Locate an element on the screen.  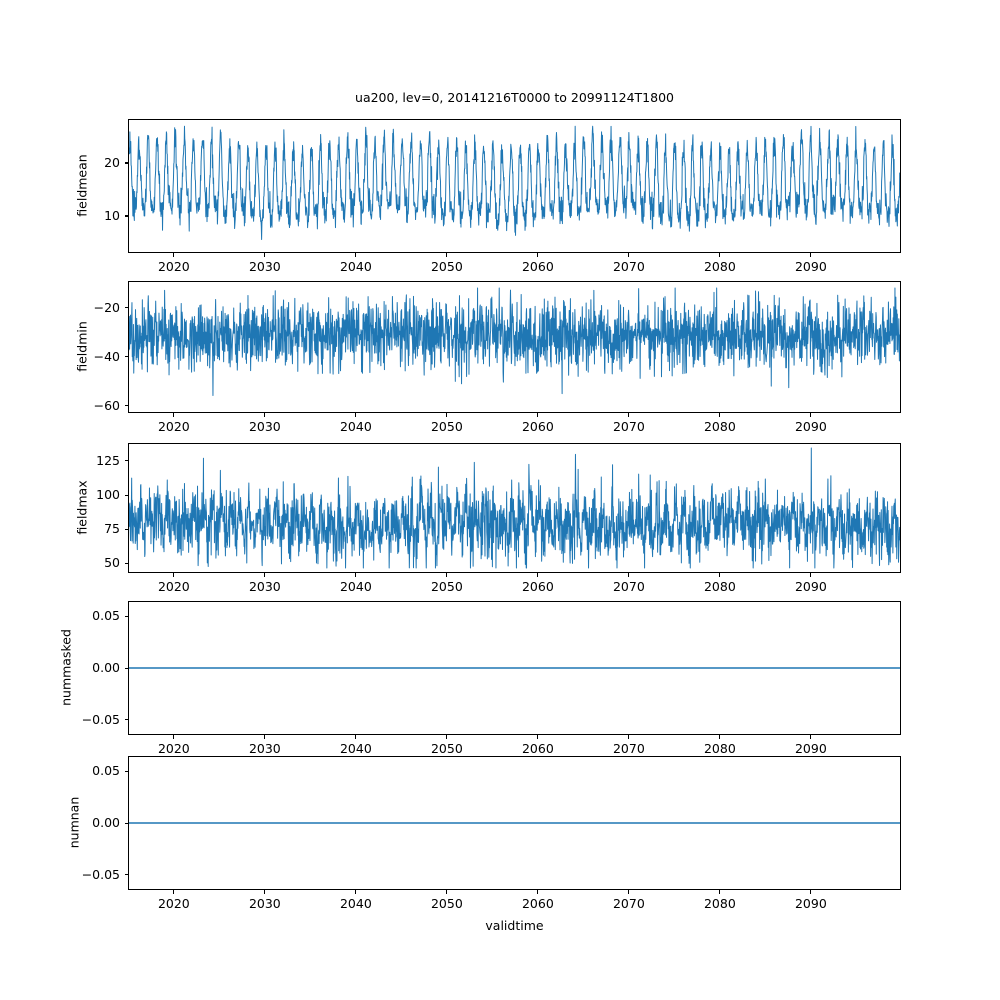
panel-nummasked is located at coordinates (514, 668).